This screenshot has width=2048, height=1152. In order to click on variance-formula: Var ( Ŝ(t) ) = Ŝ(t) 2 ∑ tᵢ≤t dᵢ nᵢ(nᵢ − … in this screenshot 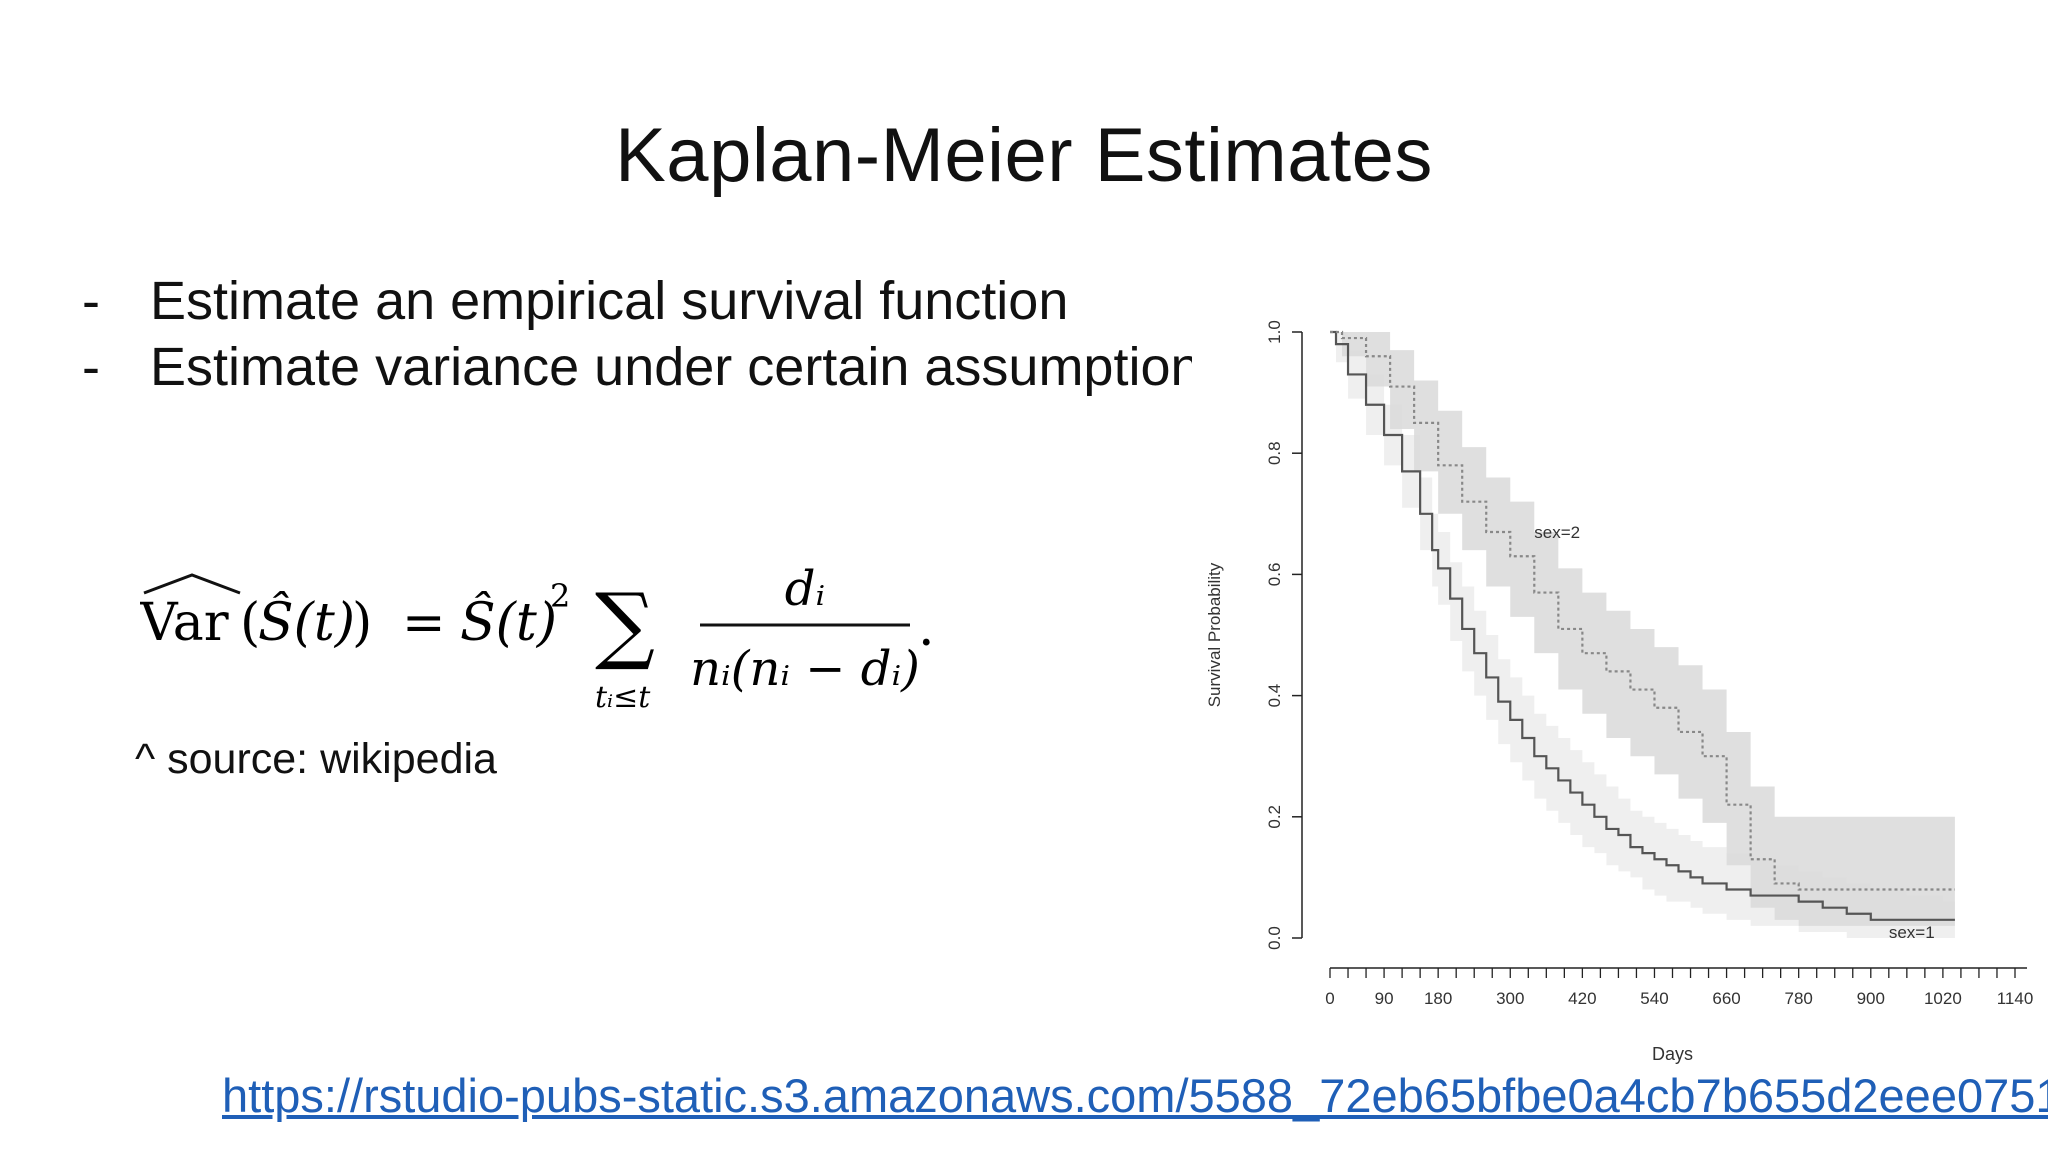, I will do `click(537, 638)`.